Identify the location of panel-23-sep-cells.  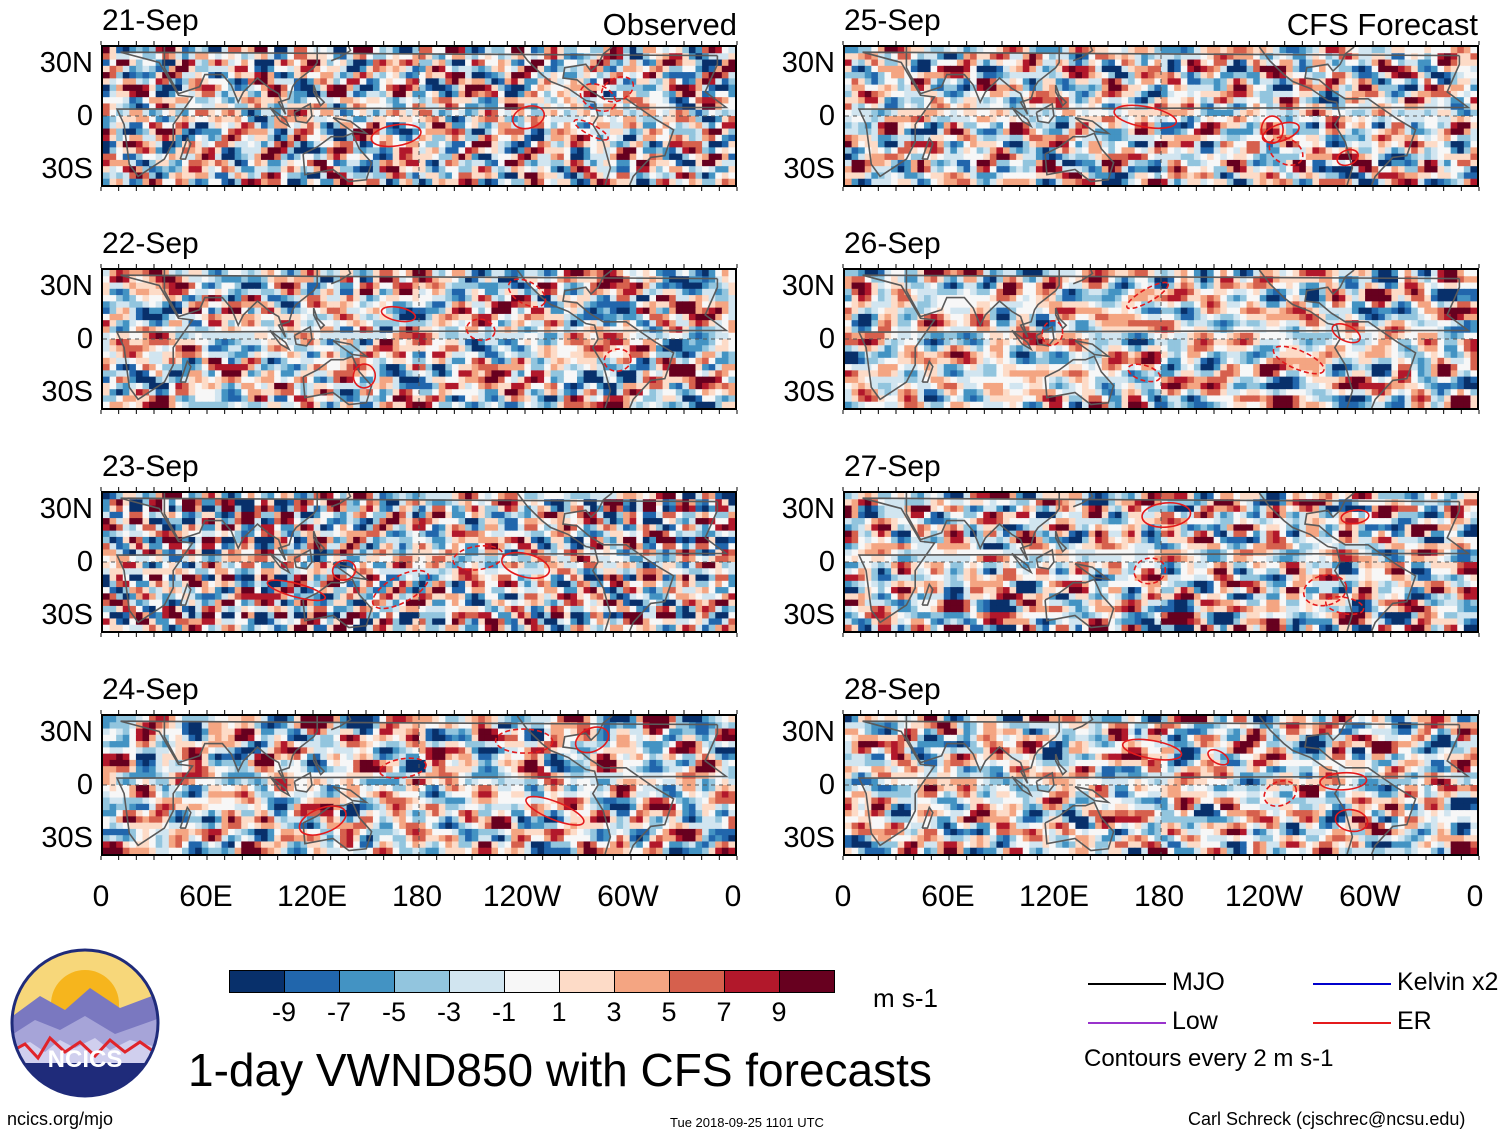
(419, 562).